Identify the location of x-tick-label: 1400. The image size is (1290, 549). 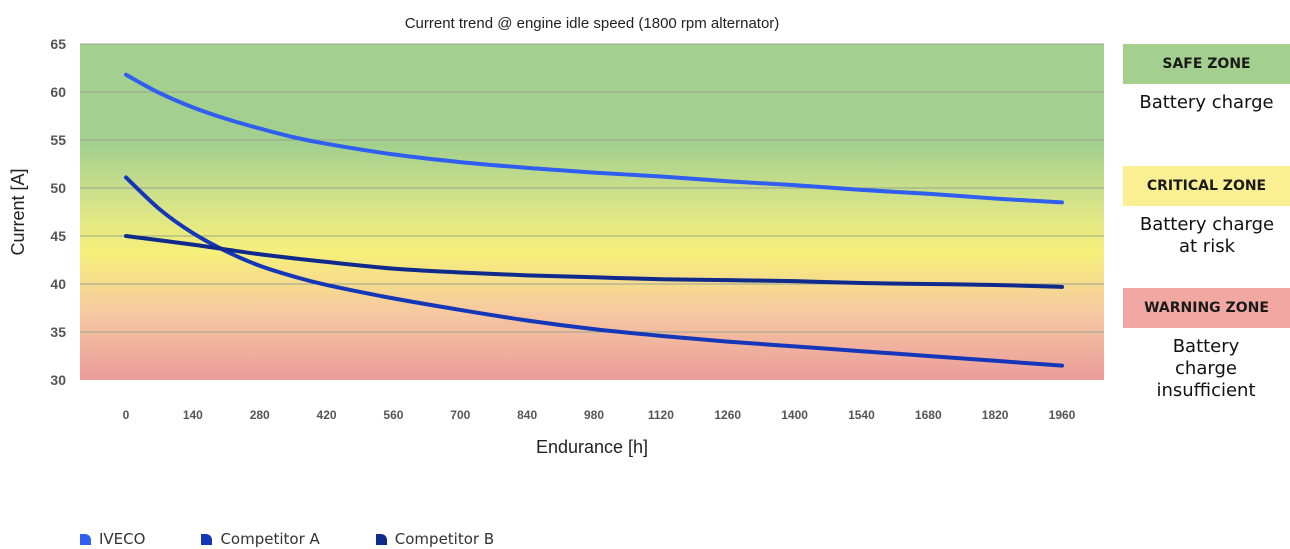
(794, 415).